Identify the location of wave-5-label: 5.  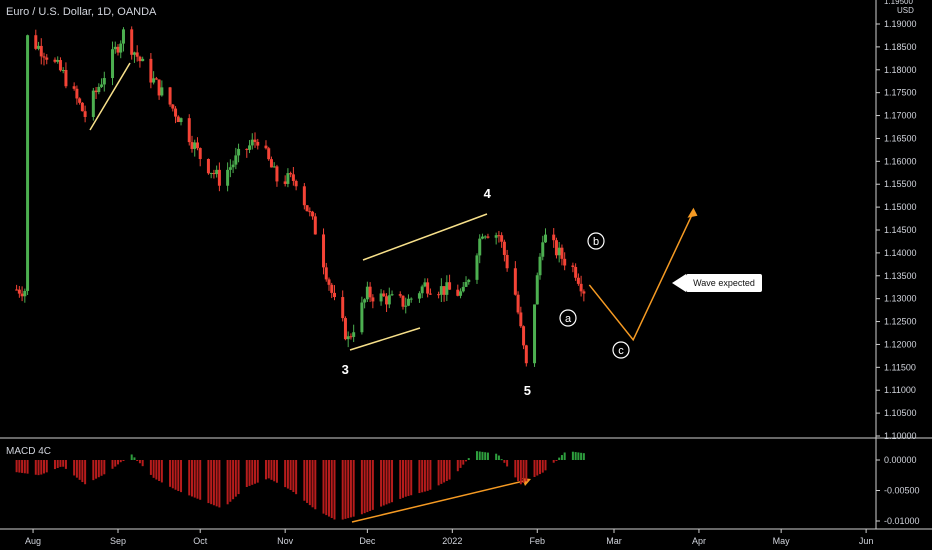
(527, 390).